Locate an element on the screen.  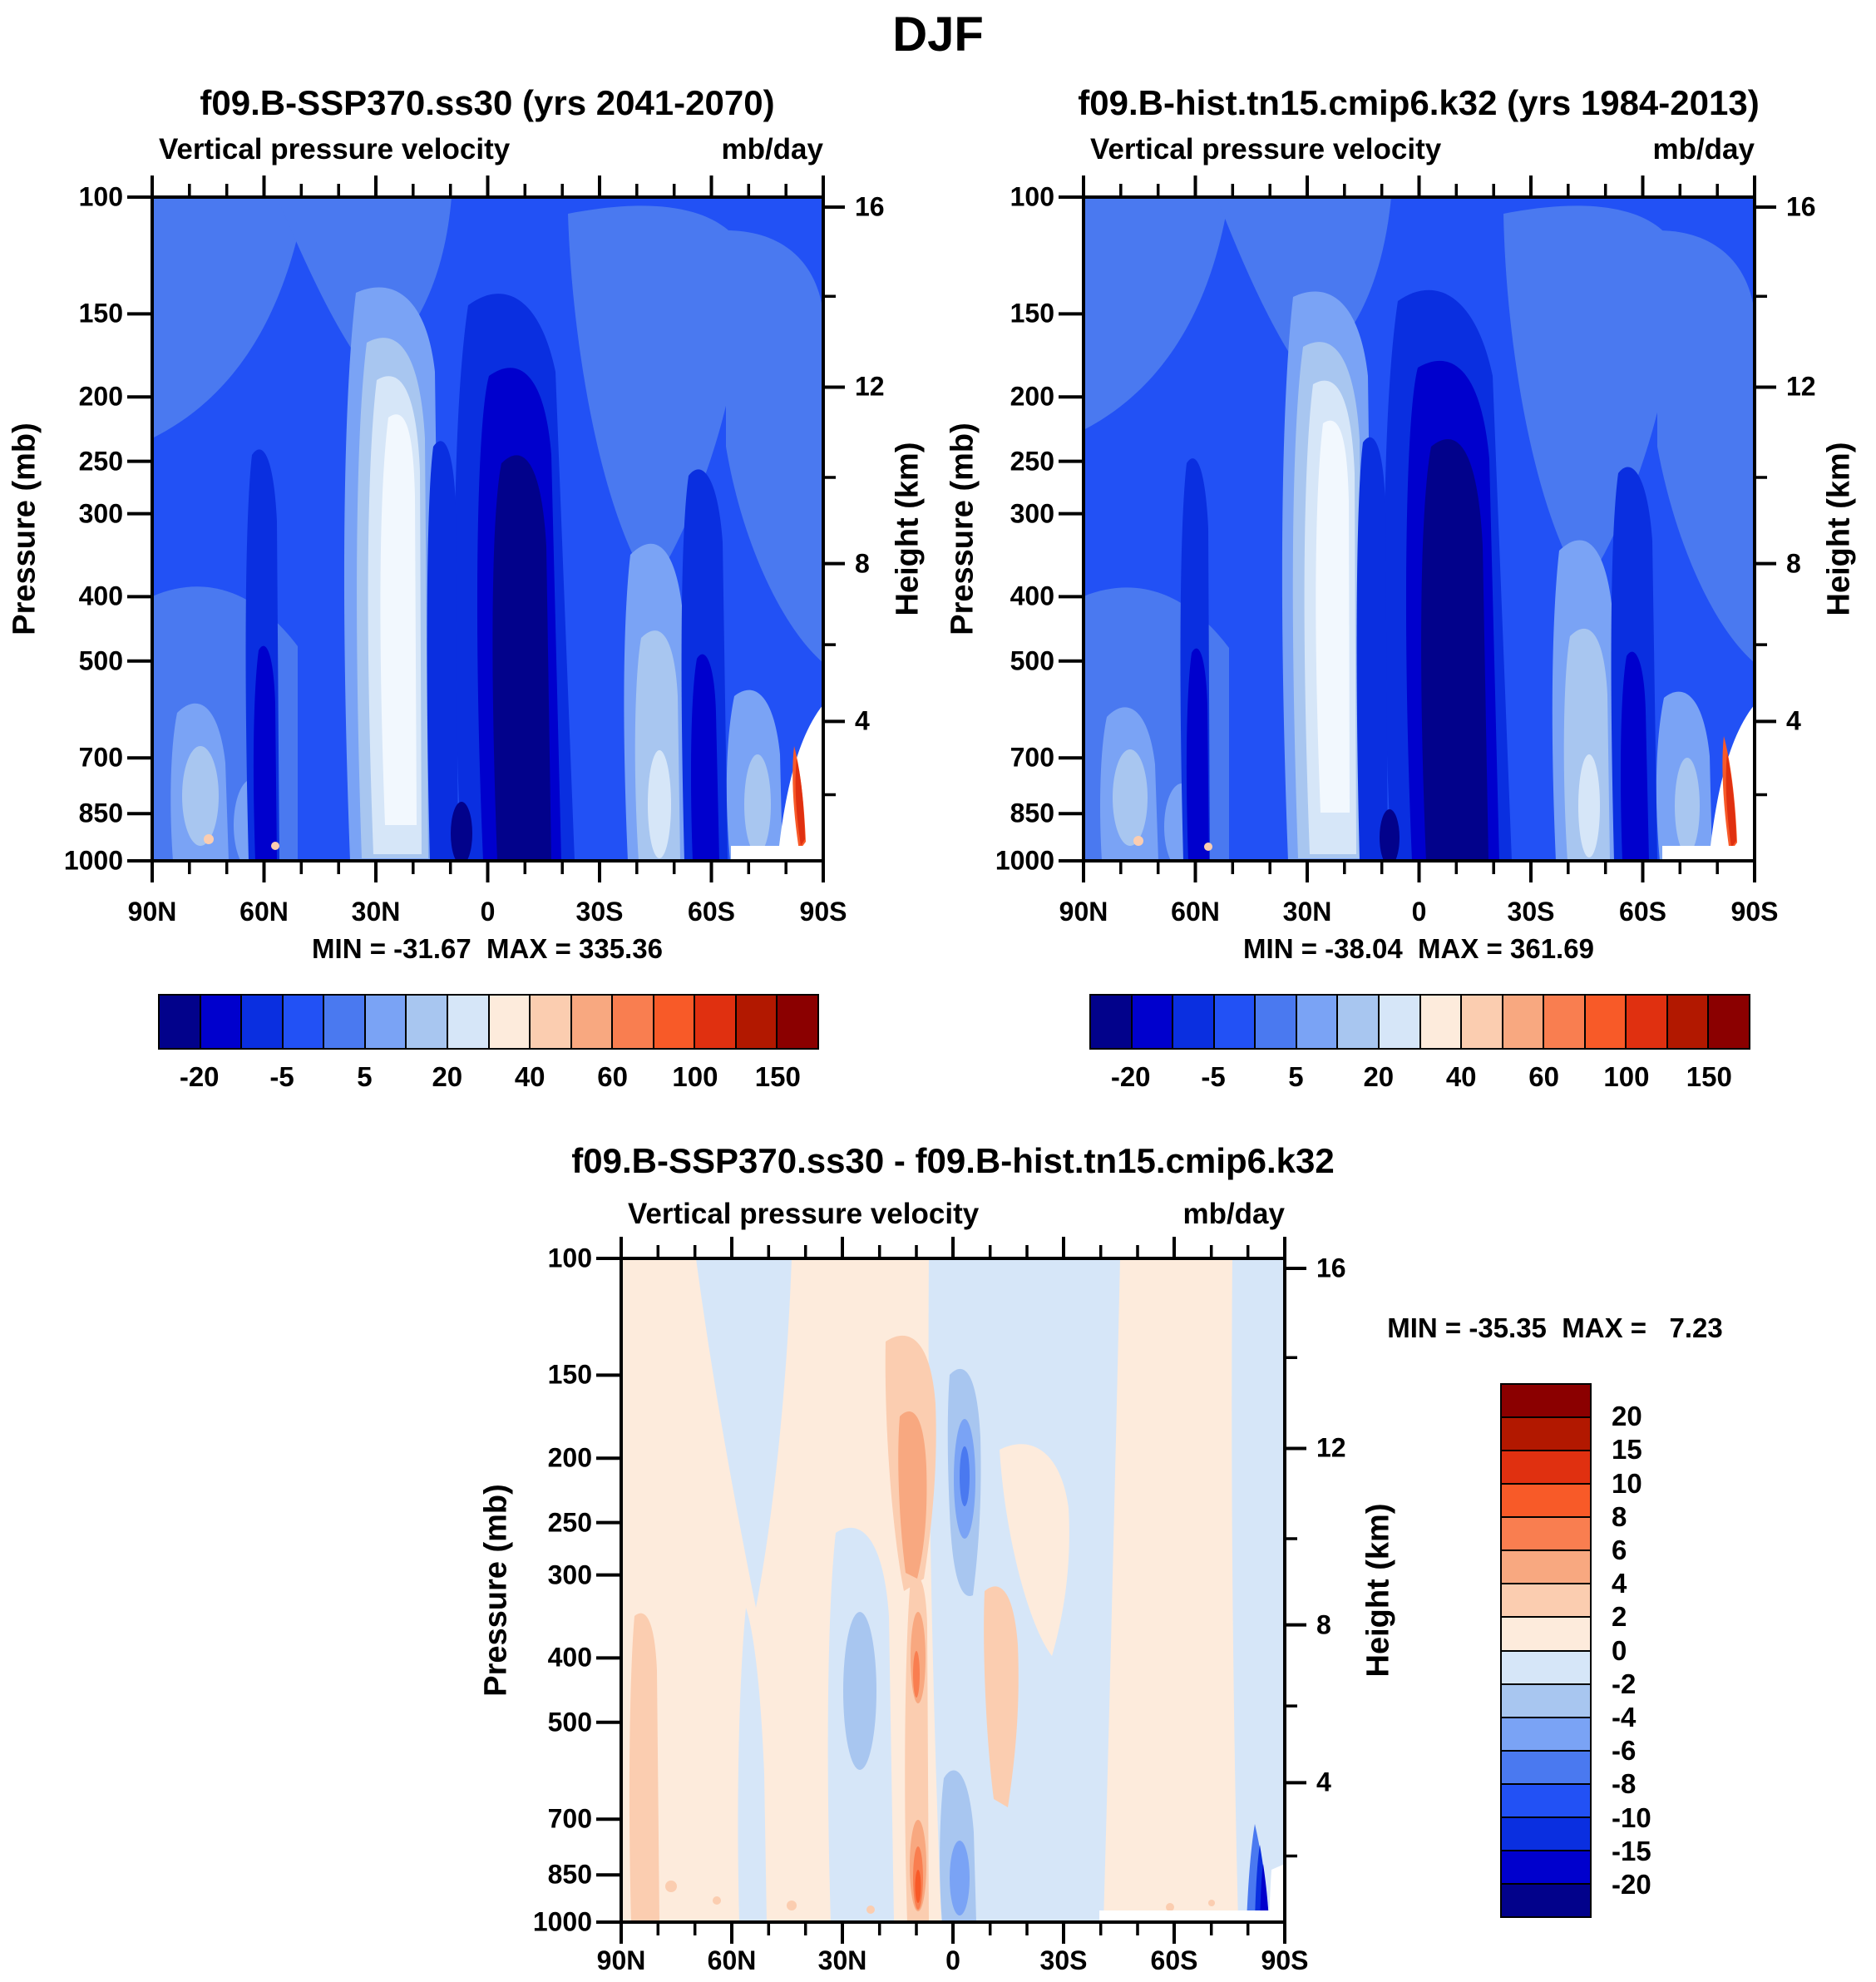
colorbar-tick-label: -15 is located at coordinates (1631, 1851).